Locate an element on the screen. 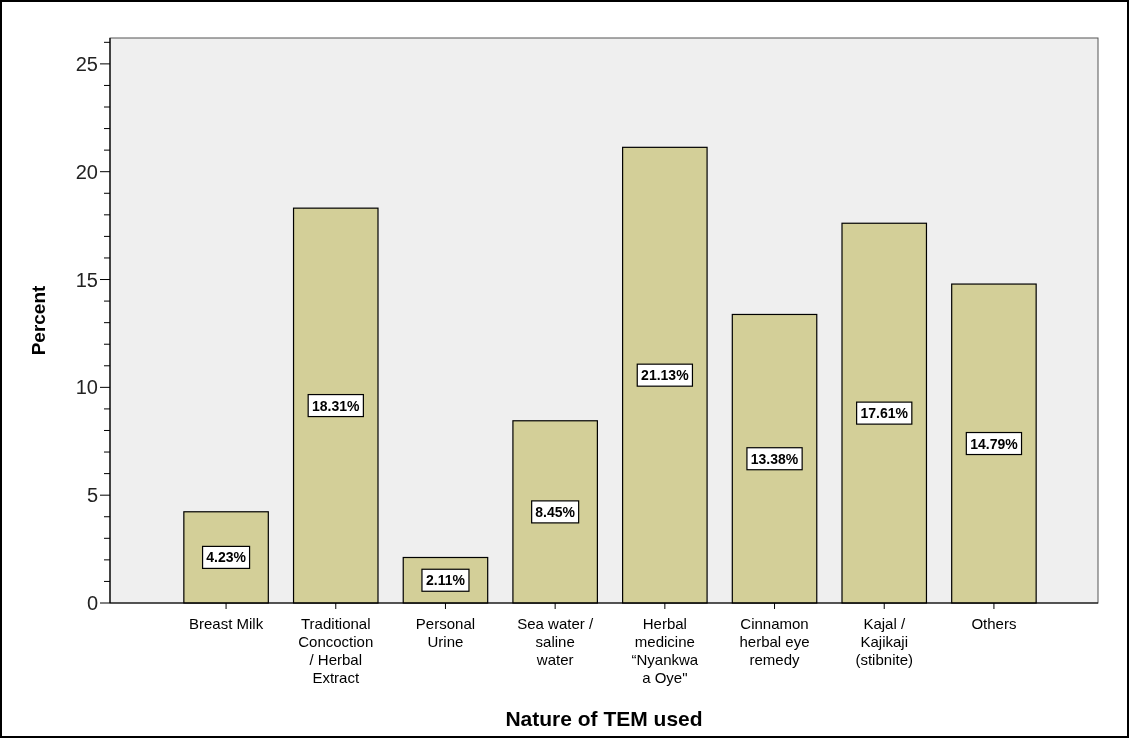  x-tick-label: Breast Milk is located at coordinates (226, 623).